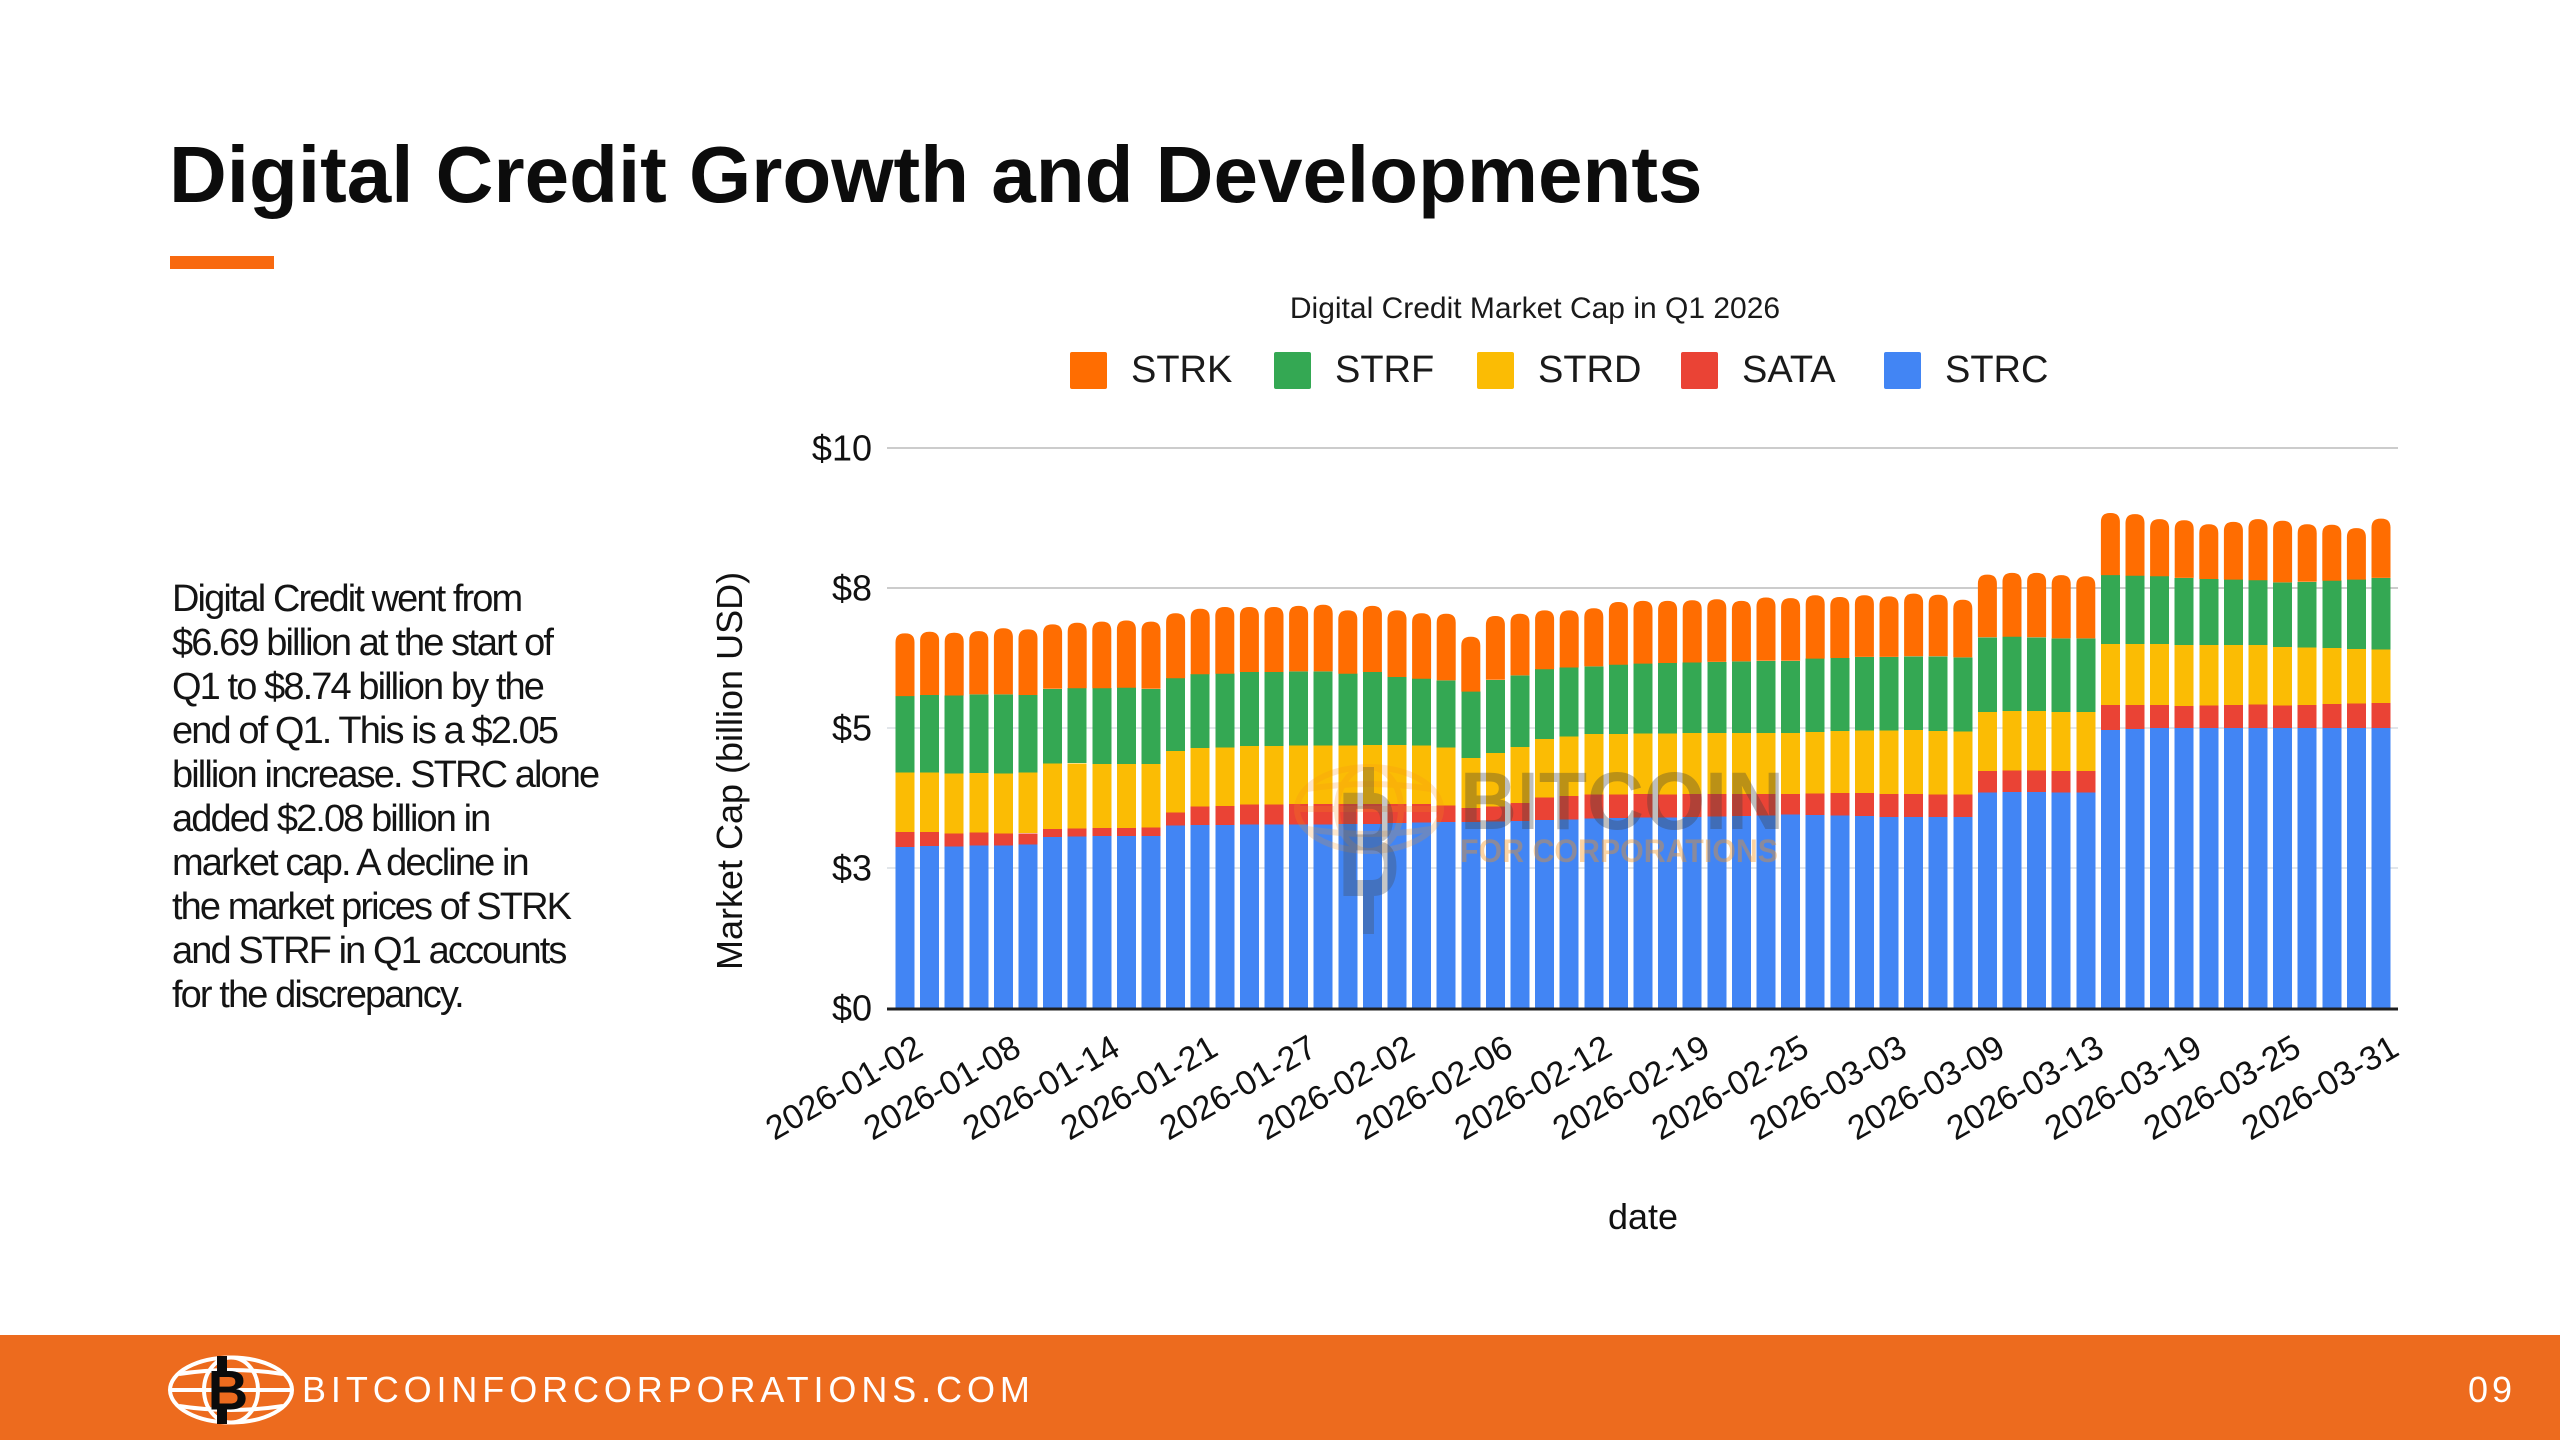 Image resolution: width=2560 pixels, height=1440 pixels. Describe the element at coordinates (1789, 370) in the screenshot. I see `svg-text: SATA` at that location.